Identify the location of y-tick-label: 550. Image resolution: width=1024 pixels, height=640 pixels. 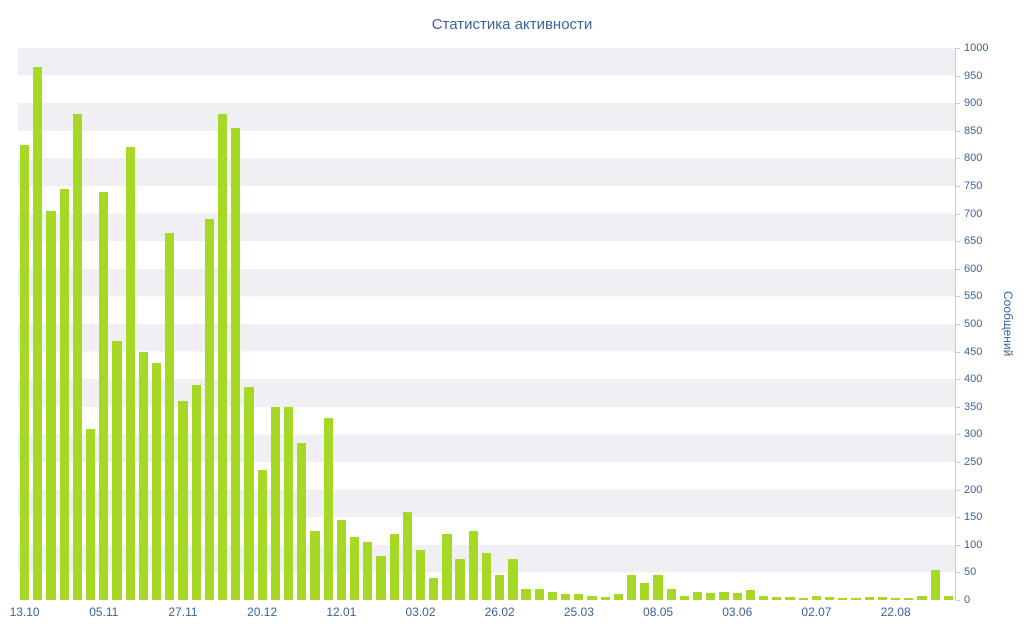
(973, 296).